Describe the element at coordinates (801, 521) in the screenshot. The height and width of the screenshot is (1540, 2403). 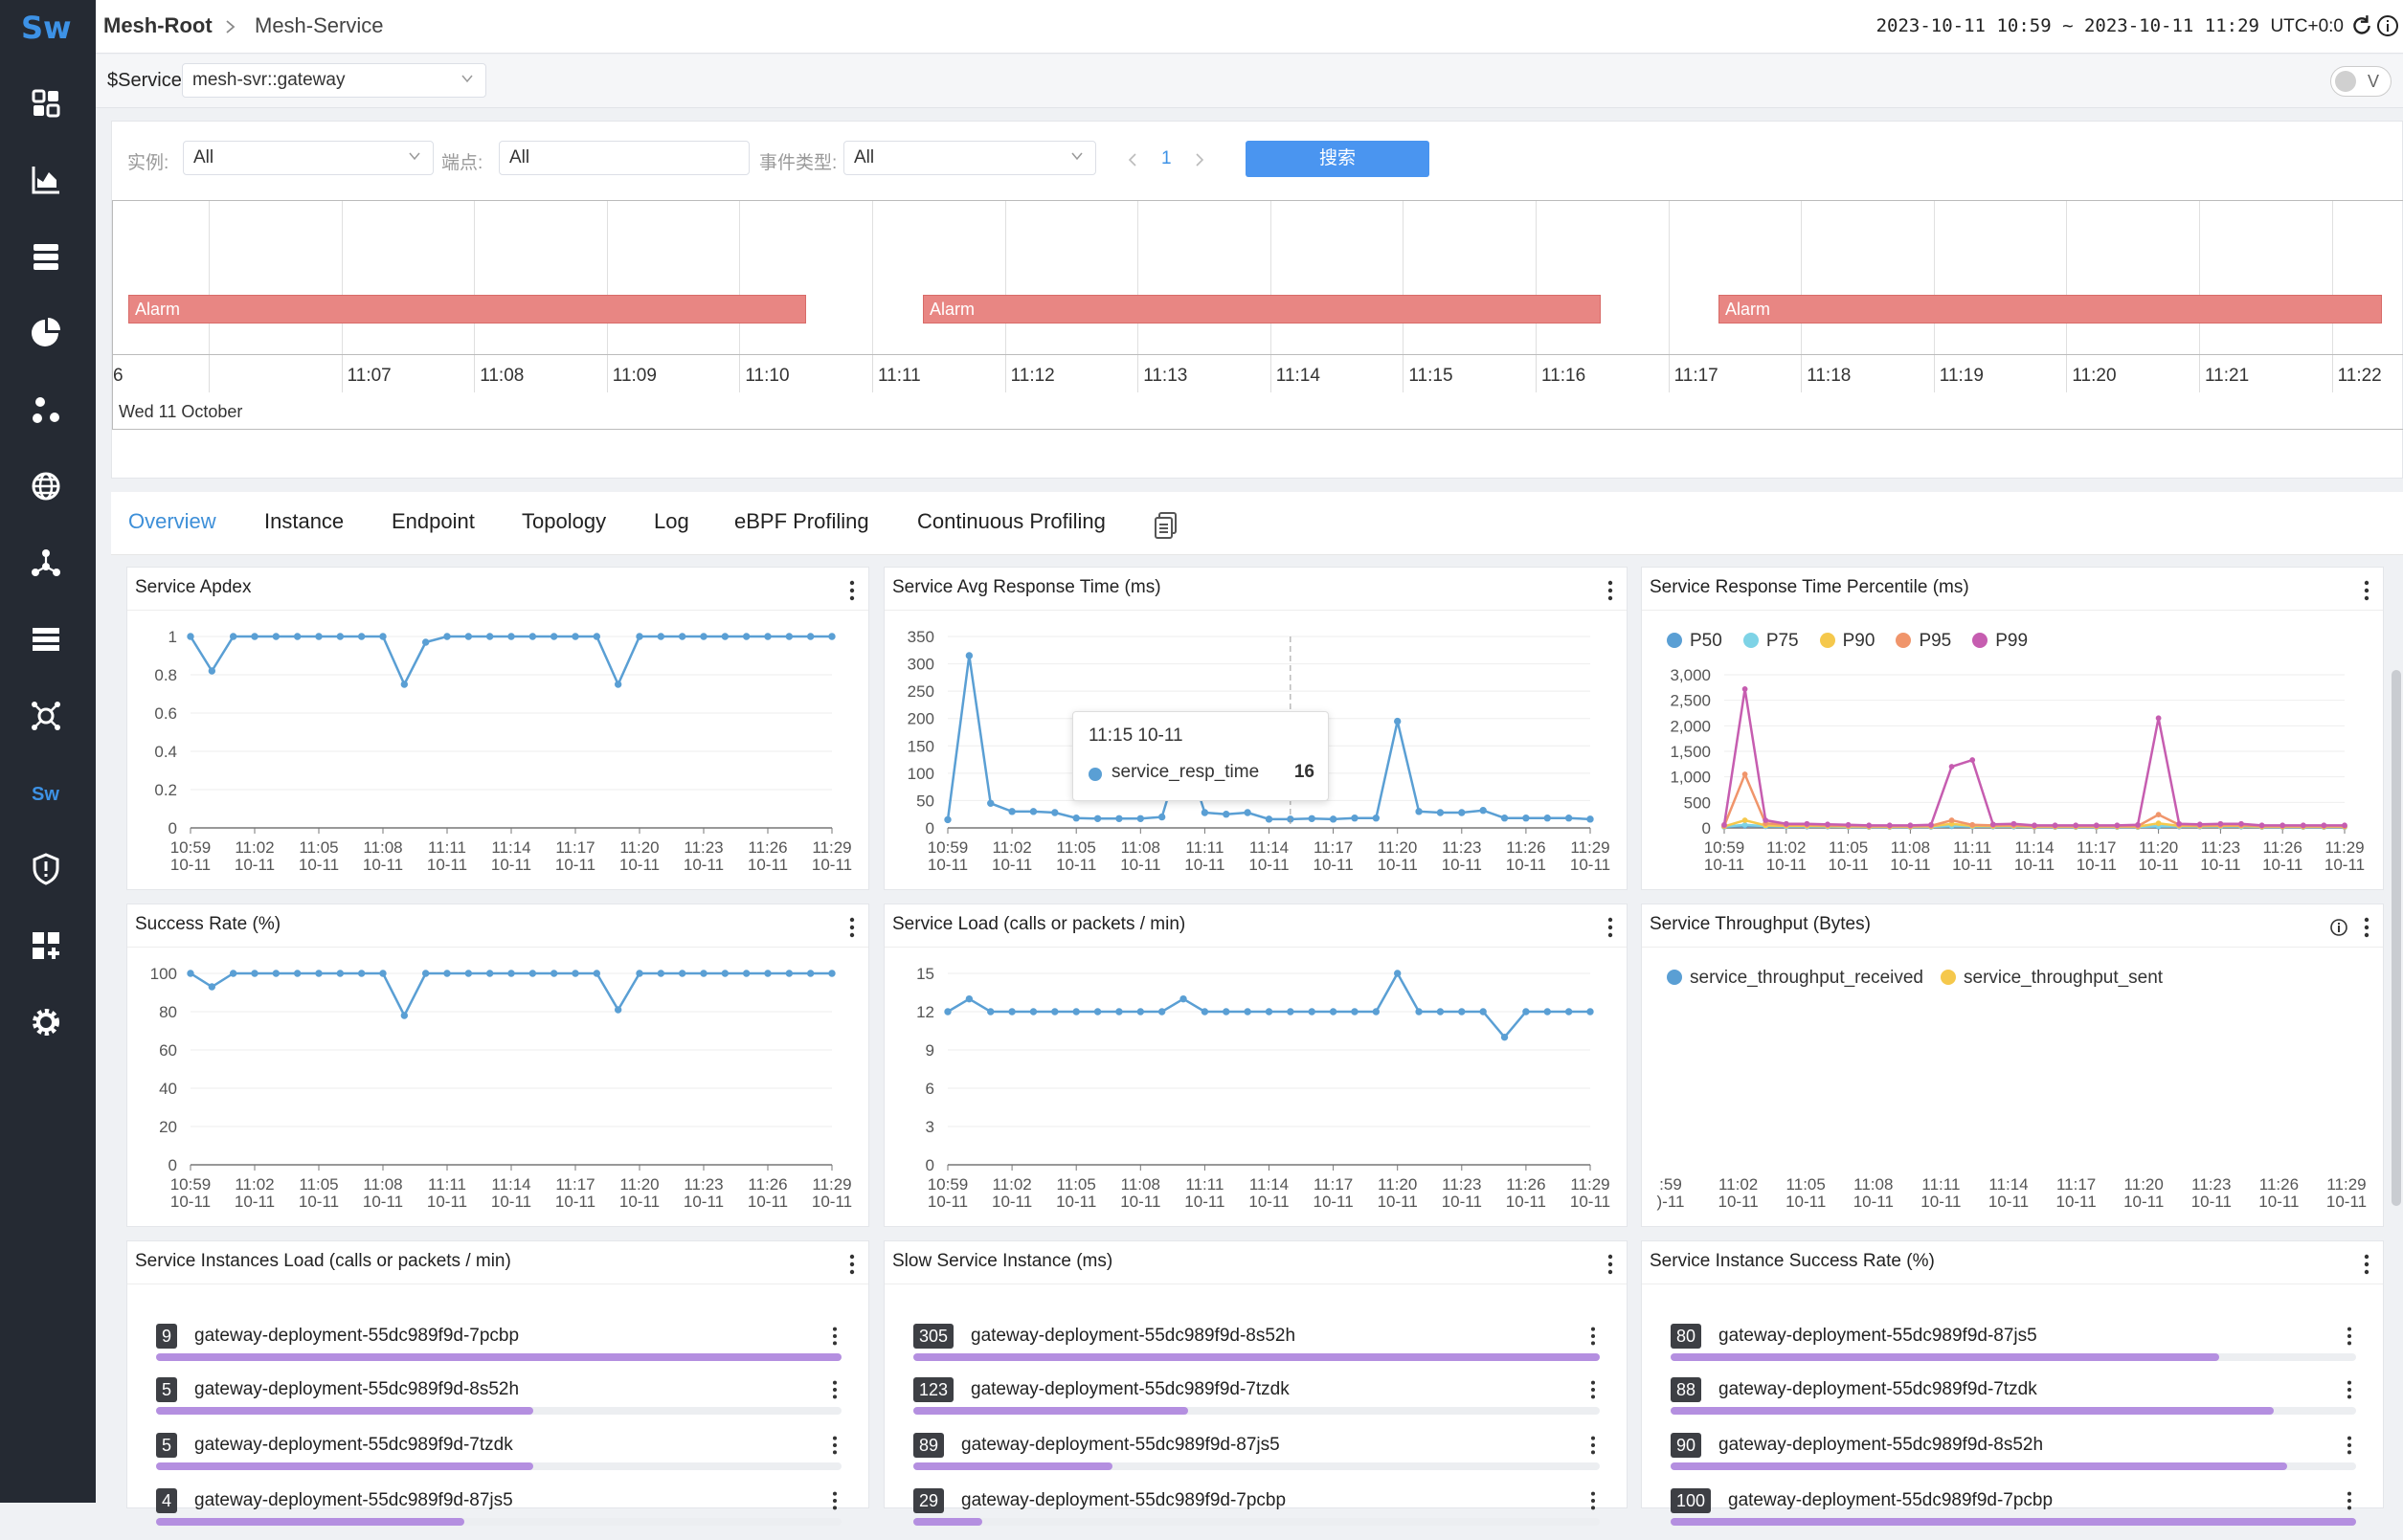
I see `tab-ebpf-profiling: eBPF Profiling` at that location.